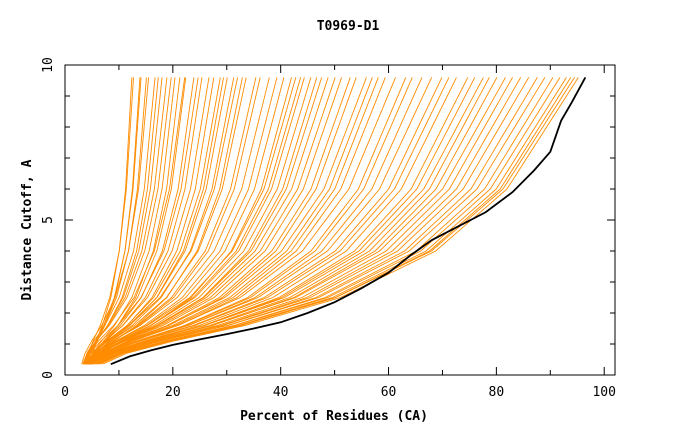 Image resolution: width=680 pixels, height=440 pixels. I want to click on series-line-m17, so click(141, 221).